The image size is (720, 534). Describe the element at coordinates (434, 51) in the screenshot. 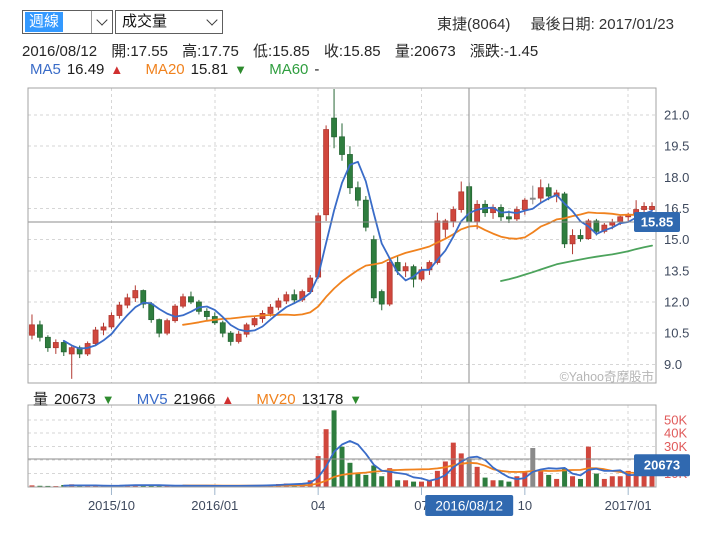

I see `volume-value: 20673` at that location.